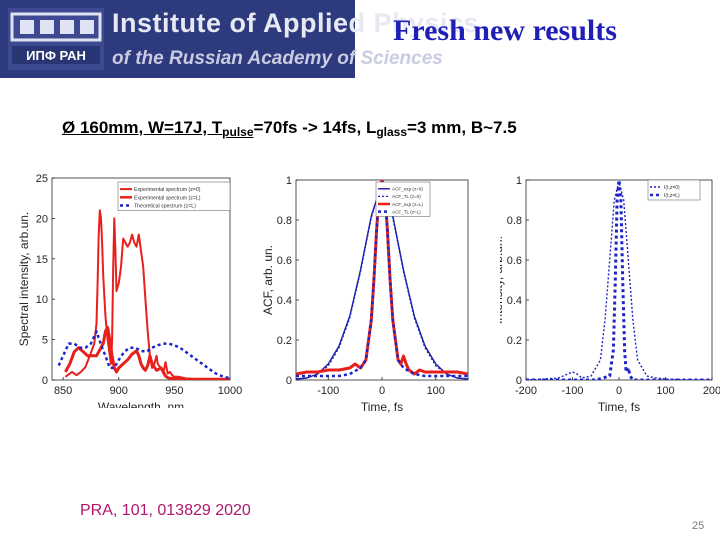 Image resolution: width=720 pixels, height=540 pixels. What do you see at coordinates (165, 510) in the screenshot?
I see `reference-citation: PRA, 101, 013829 2020` at bounding box center [165, 510].